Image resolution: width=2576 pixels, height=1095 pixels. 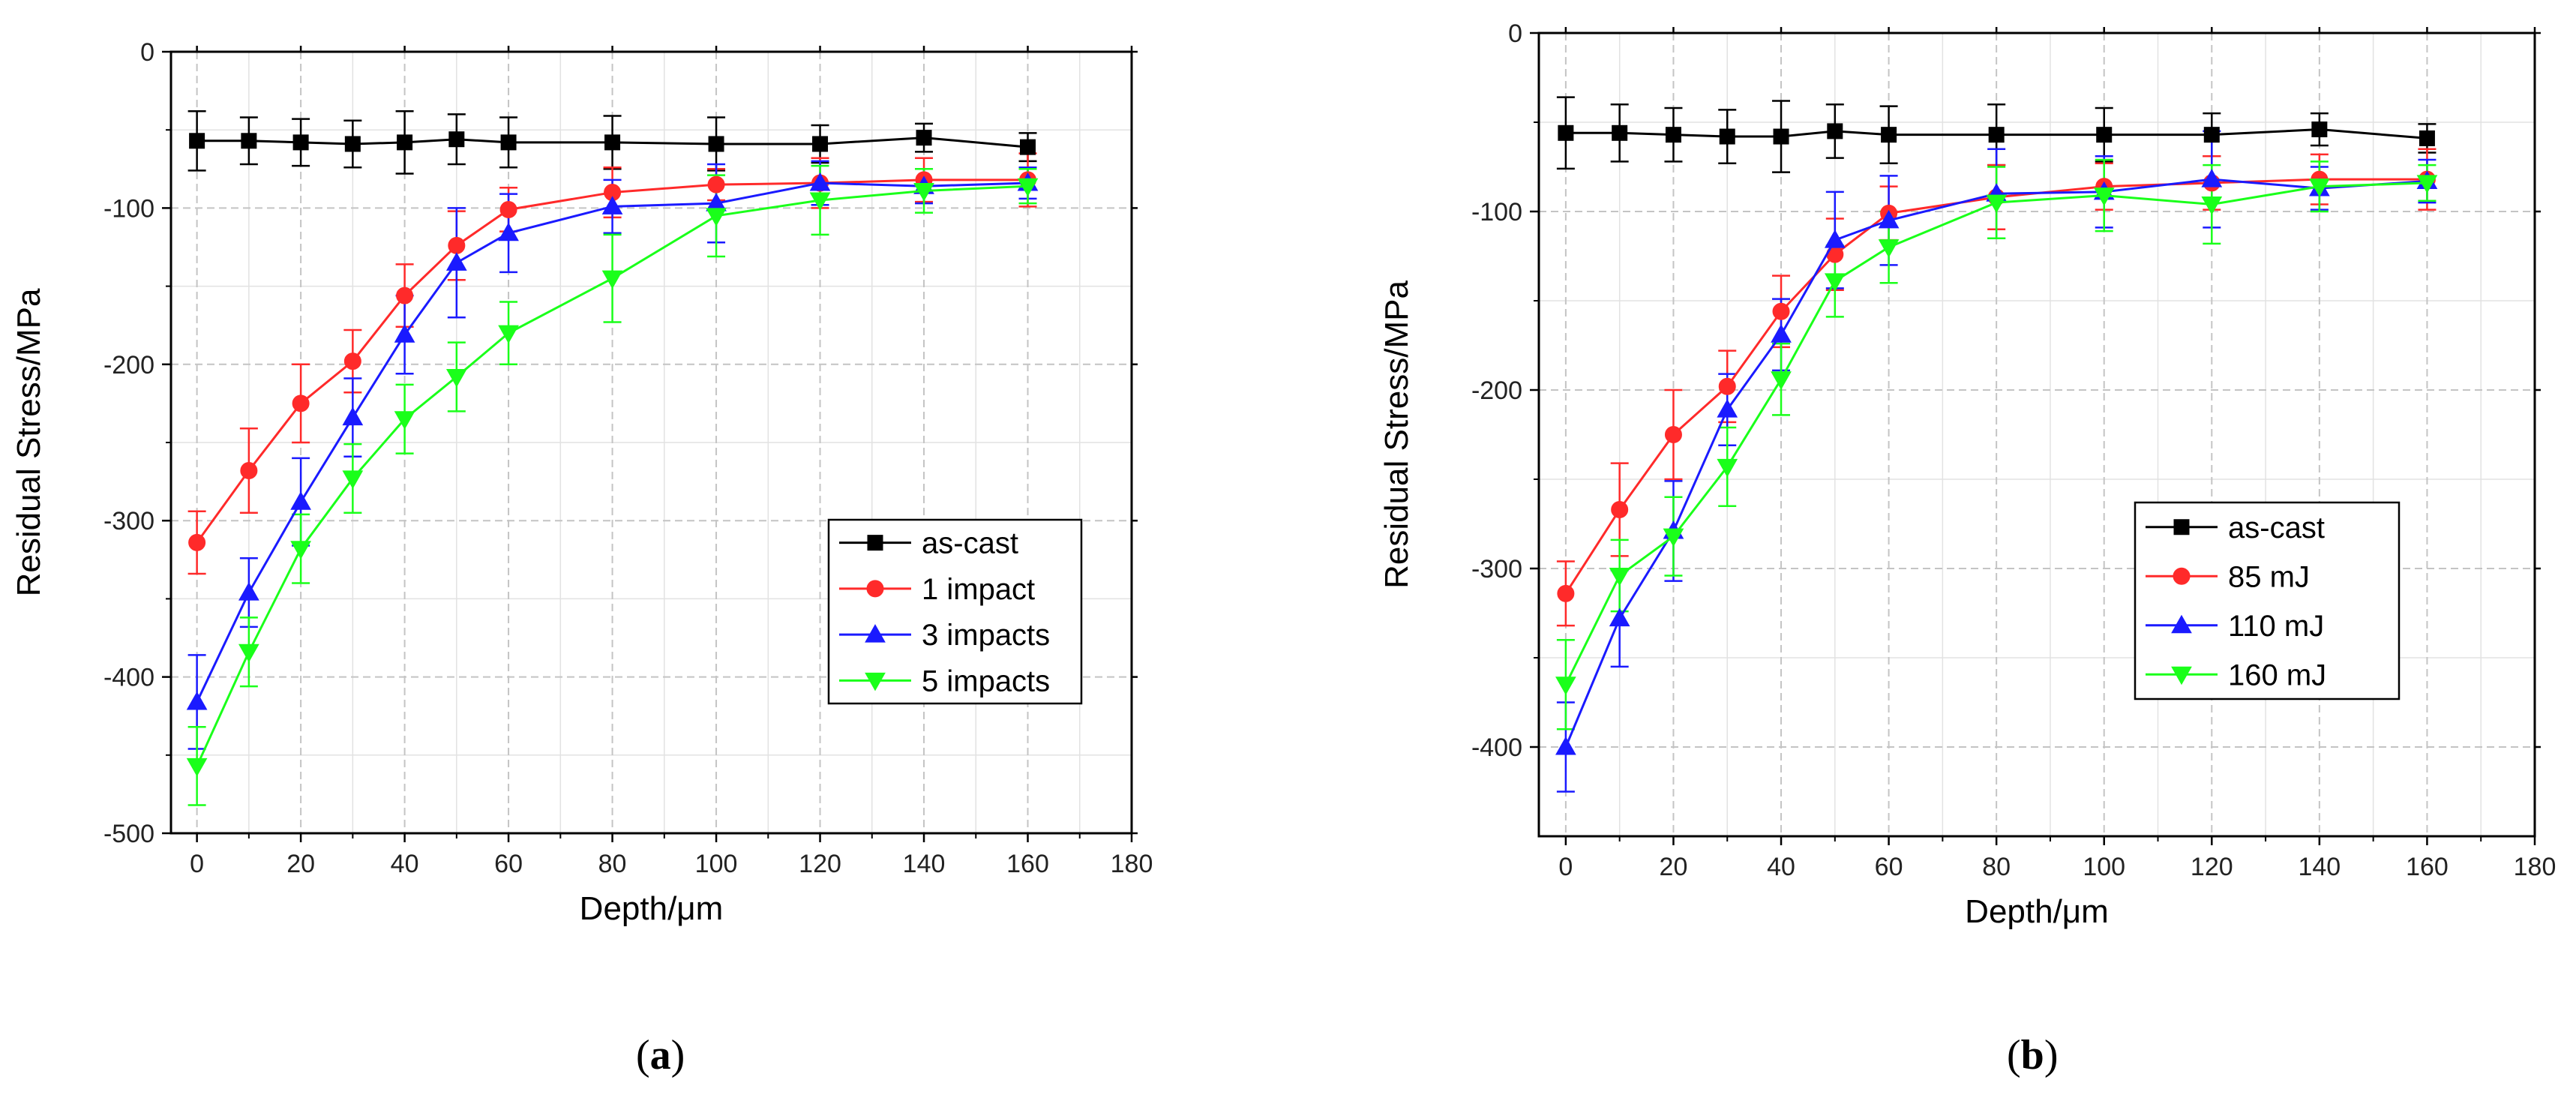 What do you see at coordinates (979, 589) in the screenshot?
I see `legend-label: 1 impact` at bounding box center [979, 589].